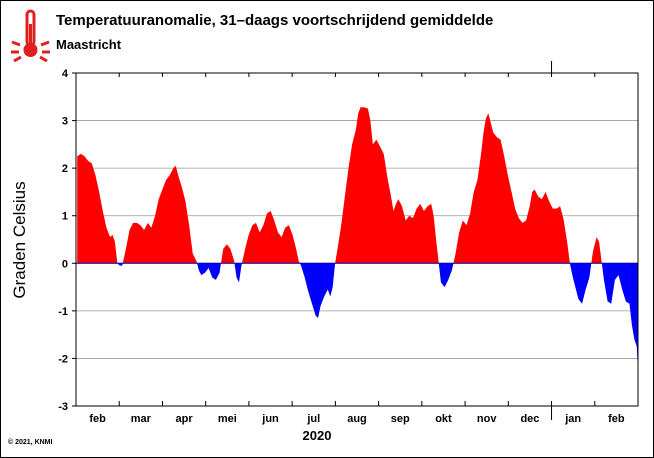 This screenshot has height=458, width=654. I want to click on month-label: aug, so click(357, 419).